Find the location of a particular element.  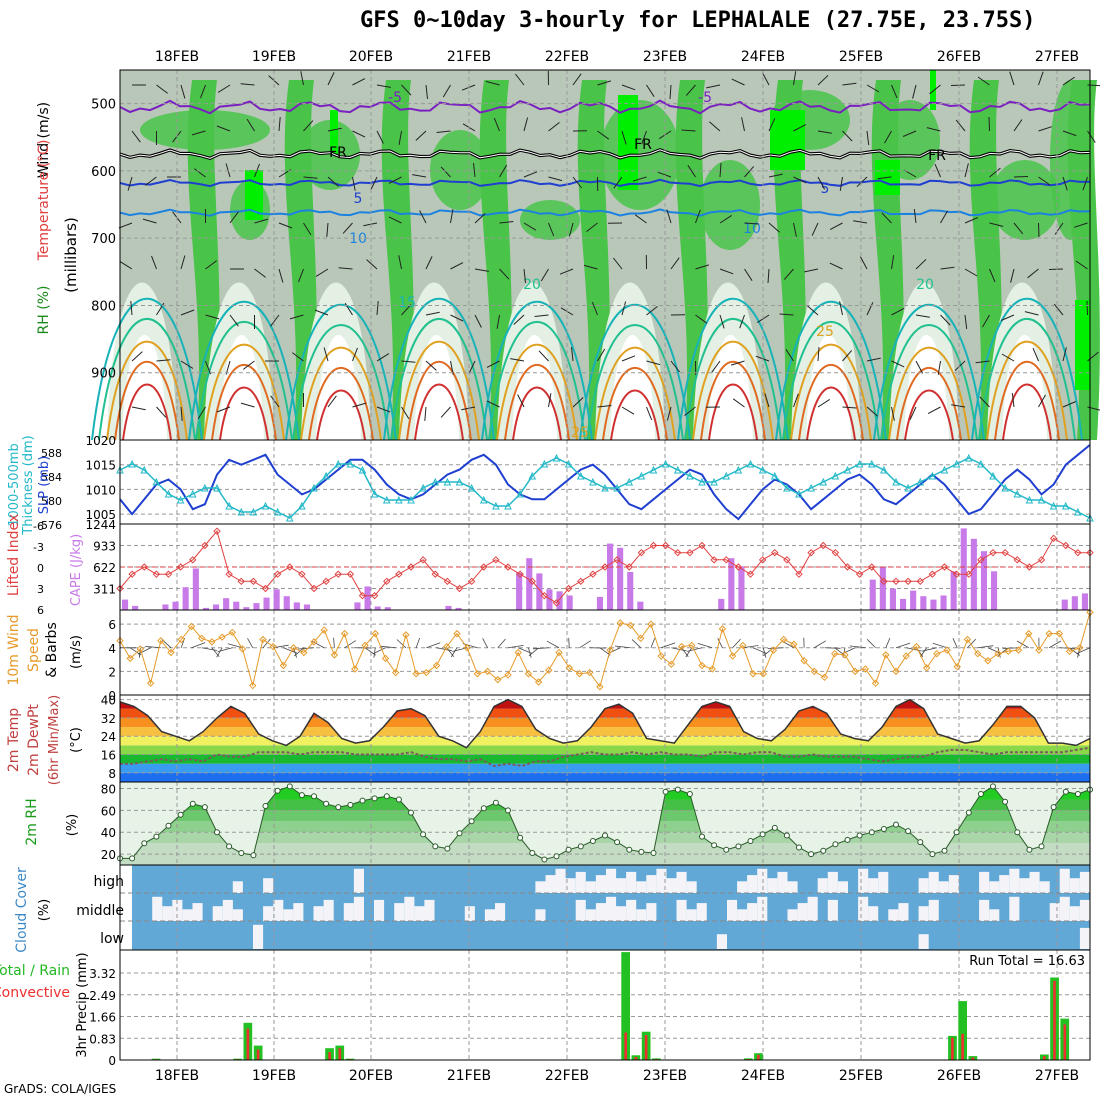

x-tick-label-top: 23FEB is located at coordinates (665, 57).